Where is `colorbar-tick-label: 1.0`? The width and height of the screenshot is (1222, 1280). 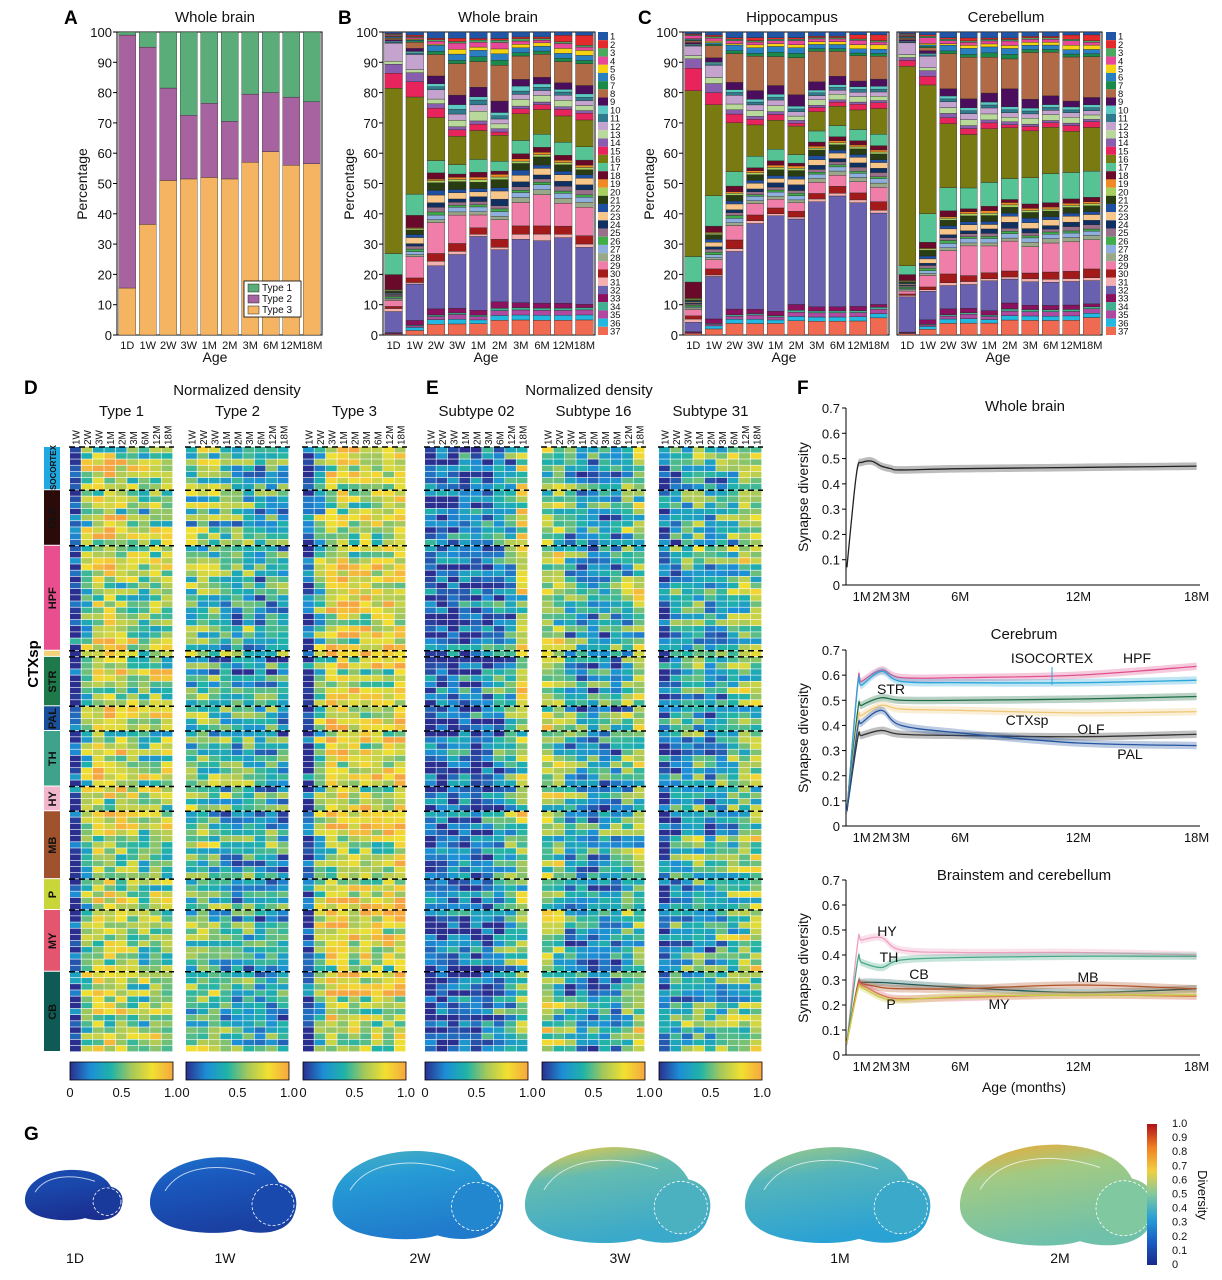 colorbar-tick-label: 1.0 is located at coordinates (406, 1092).